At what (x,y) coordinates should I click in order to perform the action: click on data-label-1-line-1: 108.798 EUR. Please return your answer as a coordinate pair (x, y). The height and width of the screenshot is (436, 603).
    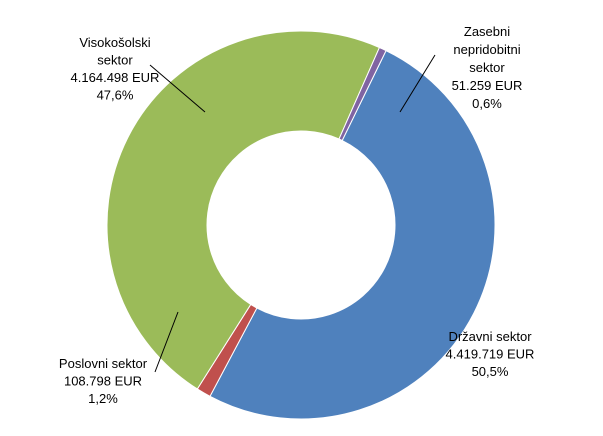
    Looking at the image, I should click on (103, 381).